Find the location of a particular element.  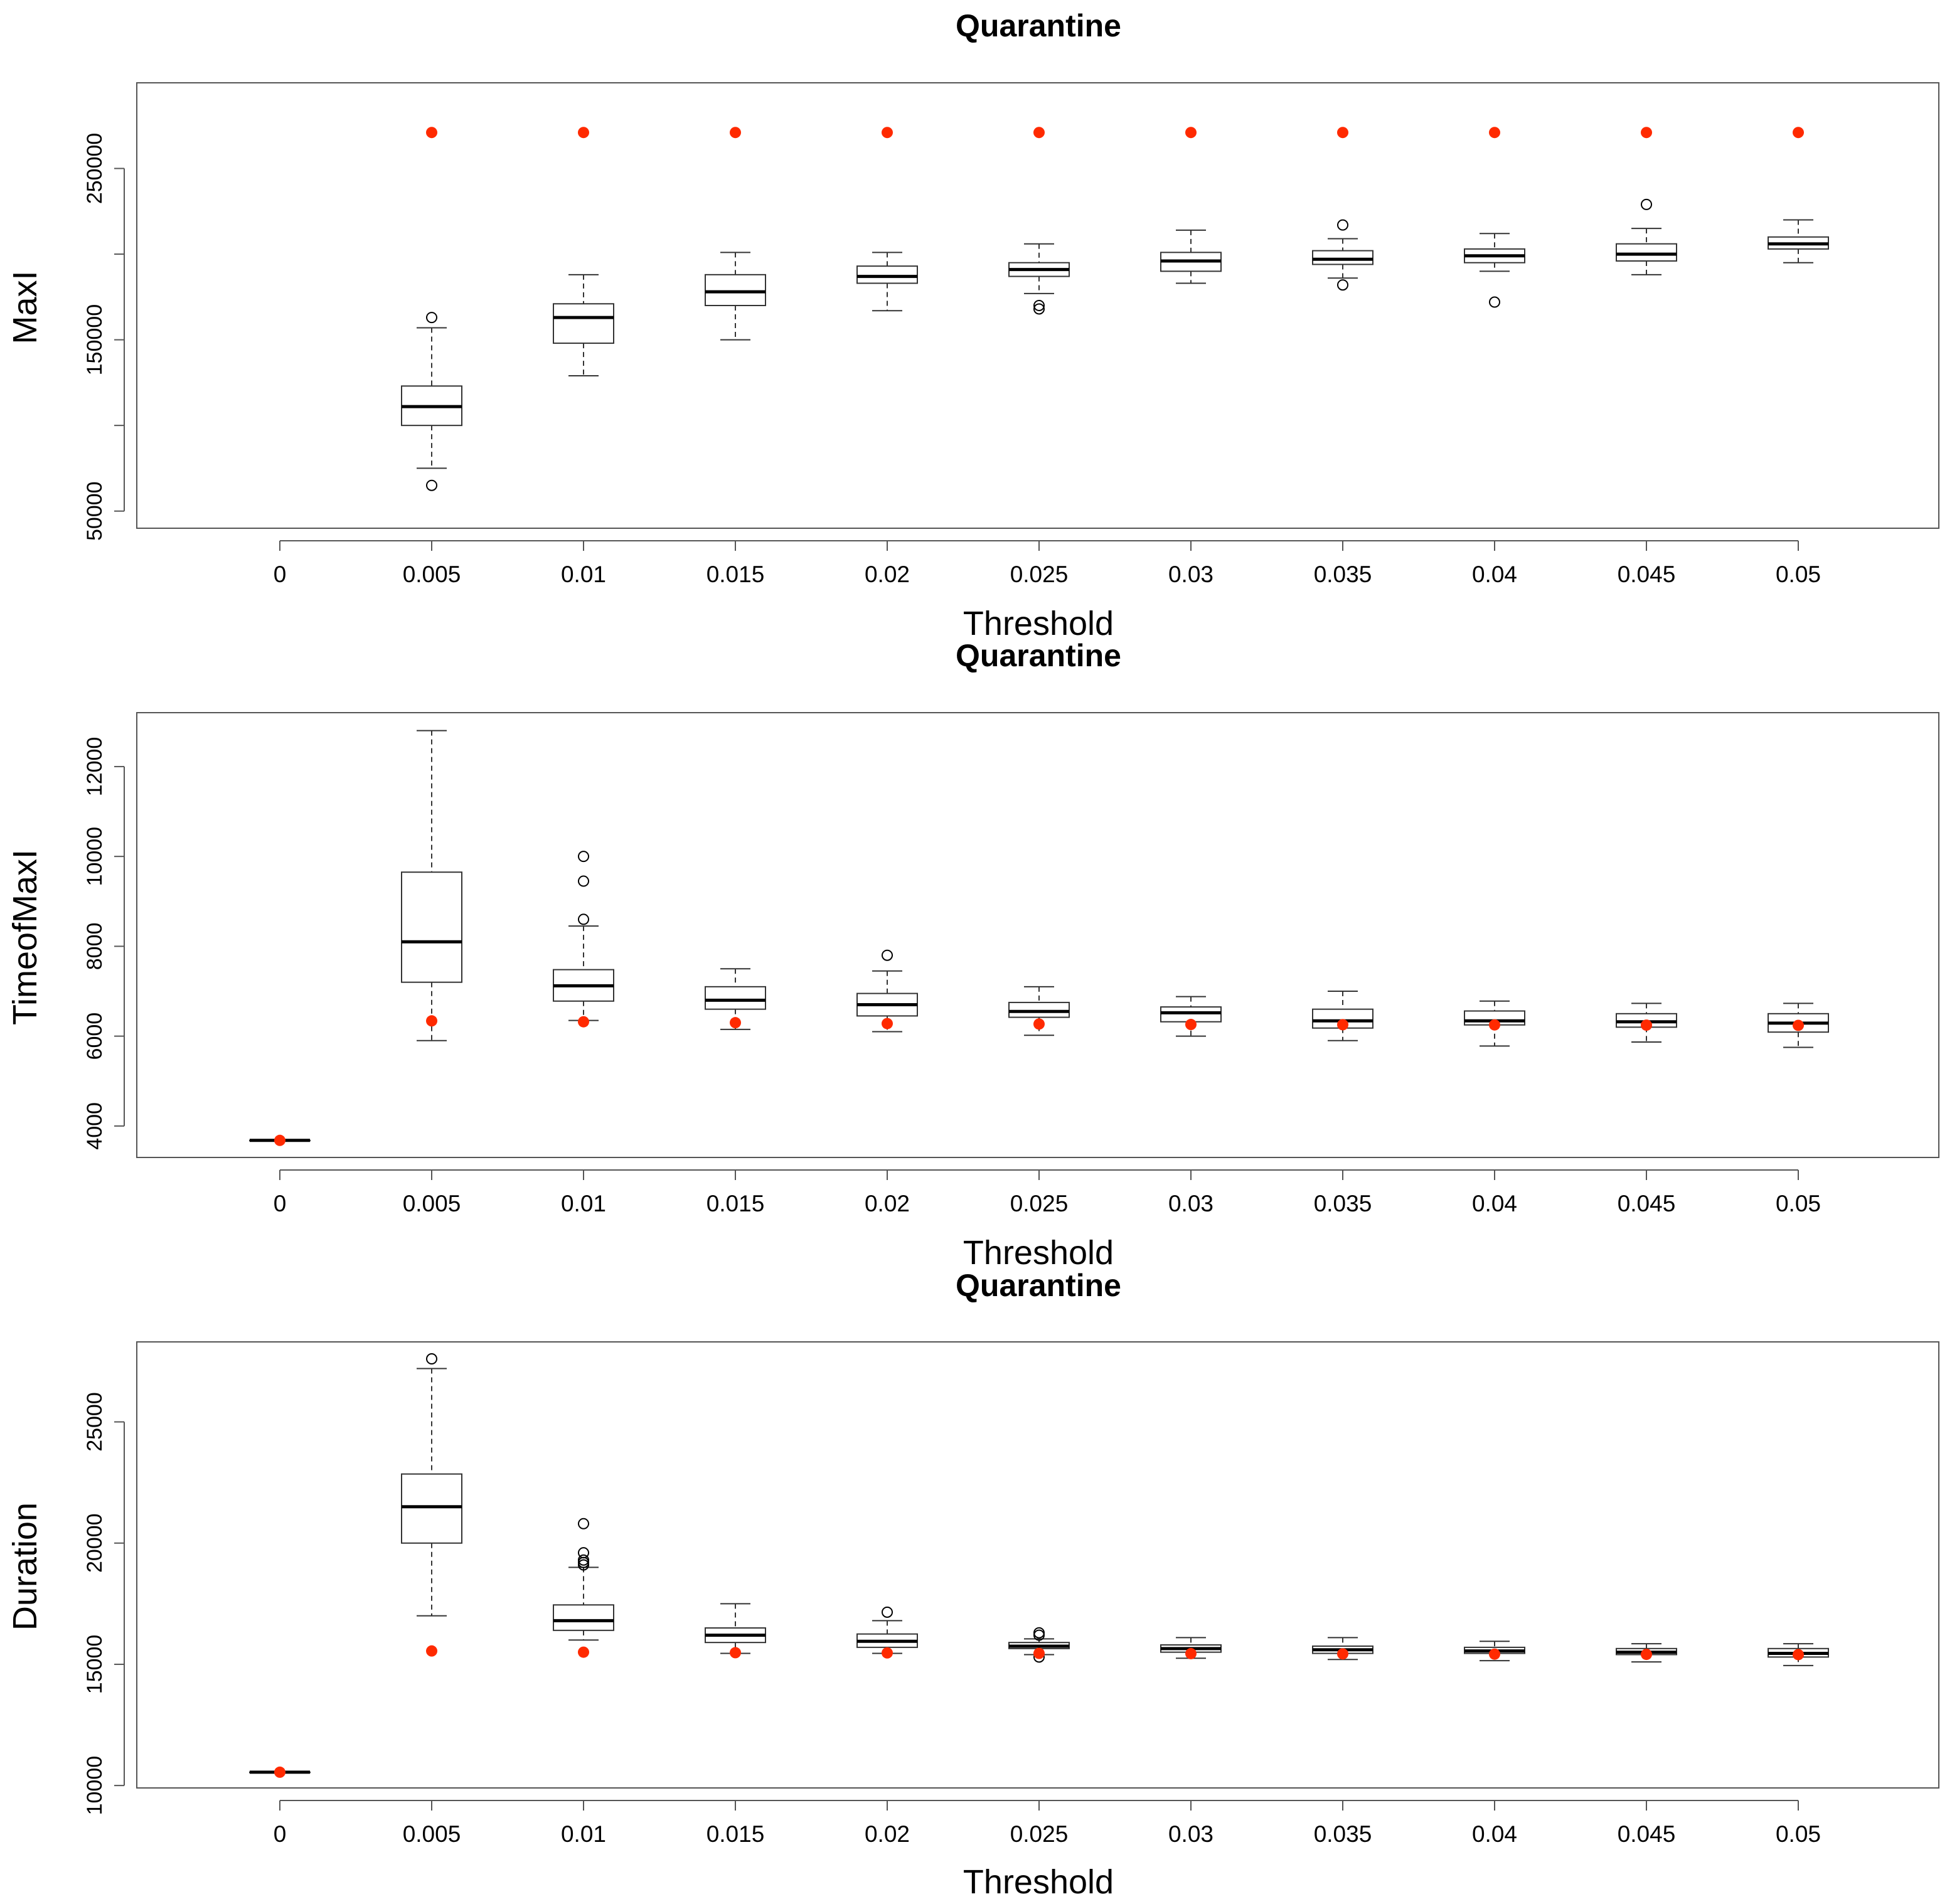

y-tick-label: 8000 is located at coordinates (95, 947).